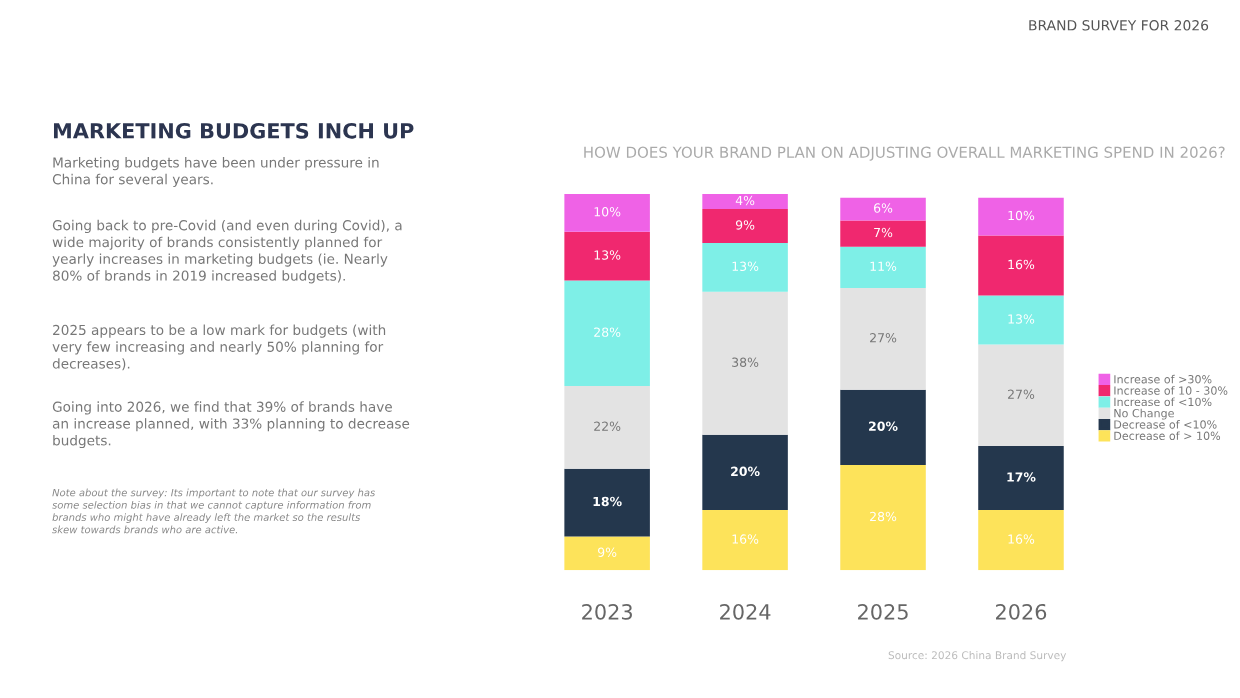  Describe the element at coordinates (607, 611) in the screenshot. I see `x-tick-label: 2023` at that location.